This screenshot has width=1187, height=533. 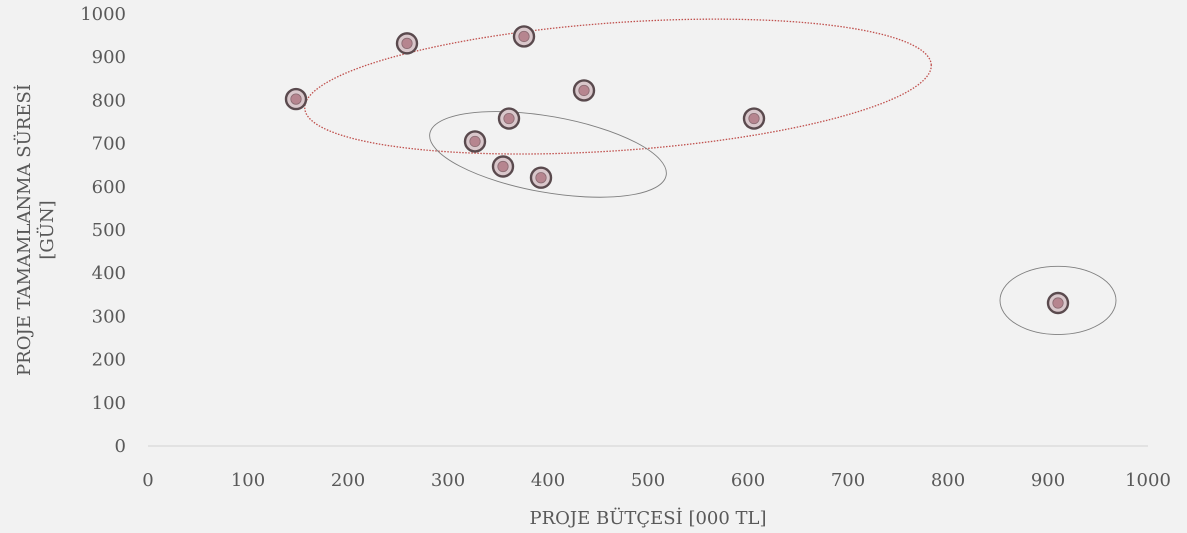 What do you see at coordinates (109, 144) in the screenshot?
I see `y-tick-label: 700` at bounding box center [109, 144].